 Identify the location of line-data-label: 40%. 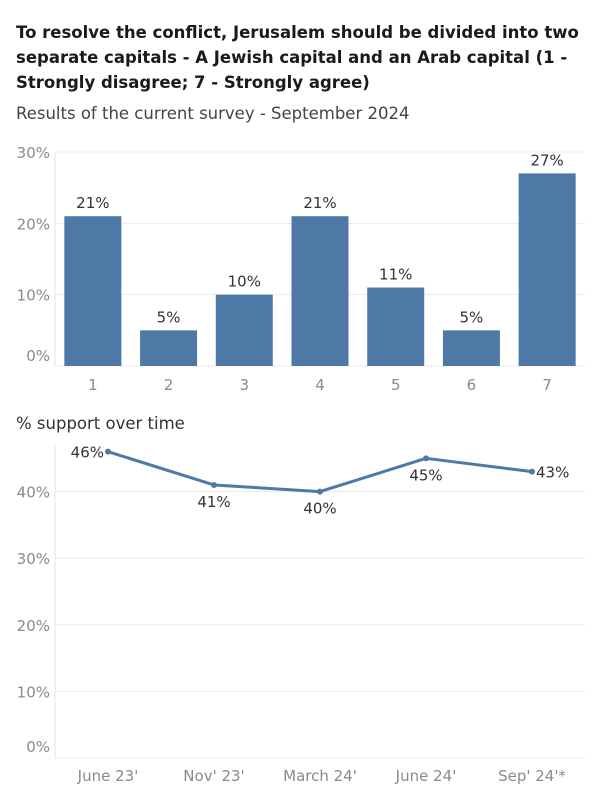
(319, 509).